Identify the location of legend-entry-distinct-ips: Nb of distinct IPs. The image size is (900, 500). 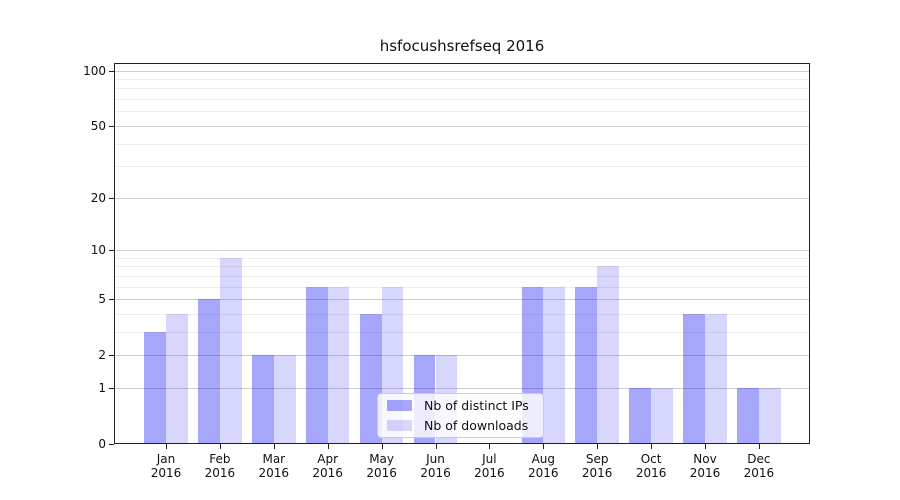
(465, 405).